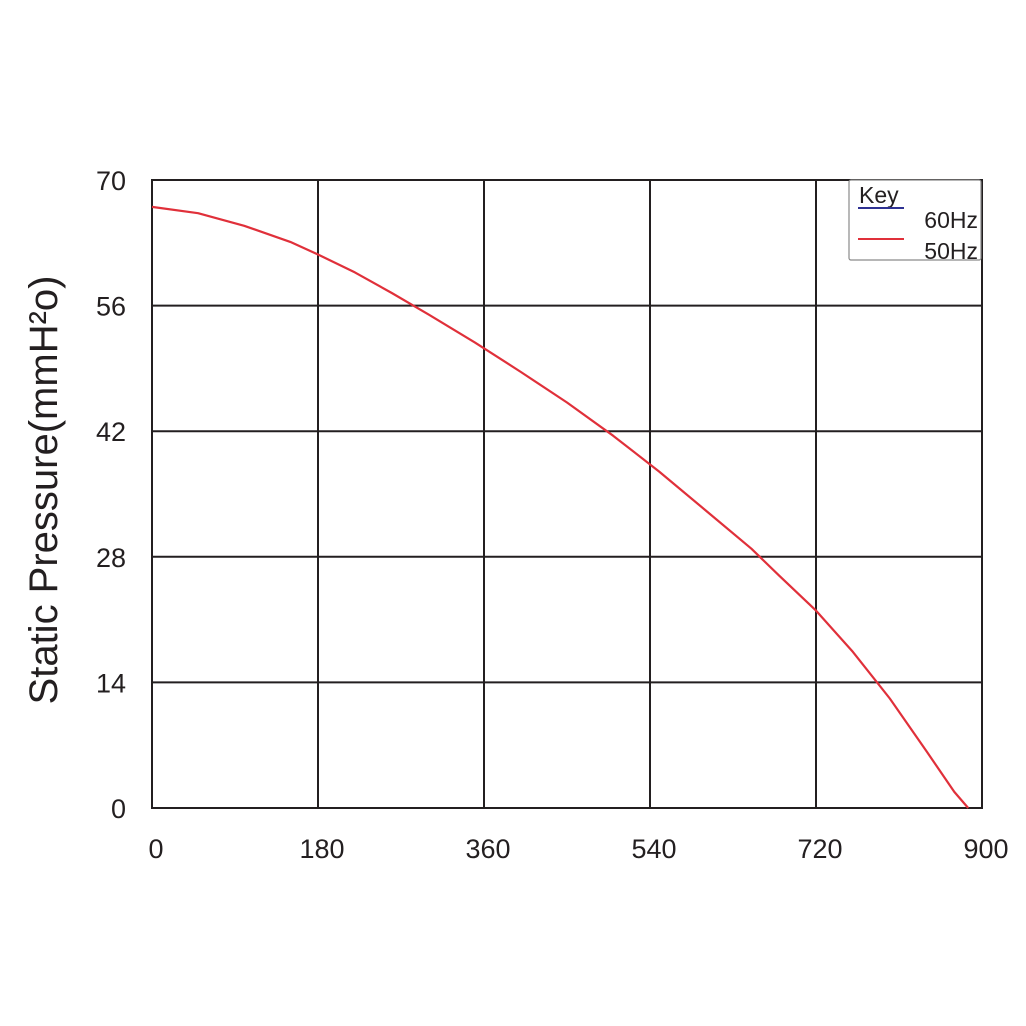  Describe the element at coordinates (111, 307) in the screenshot. I see `y-tick-label: 56` at that location.